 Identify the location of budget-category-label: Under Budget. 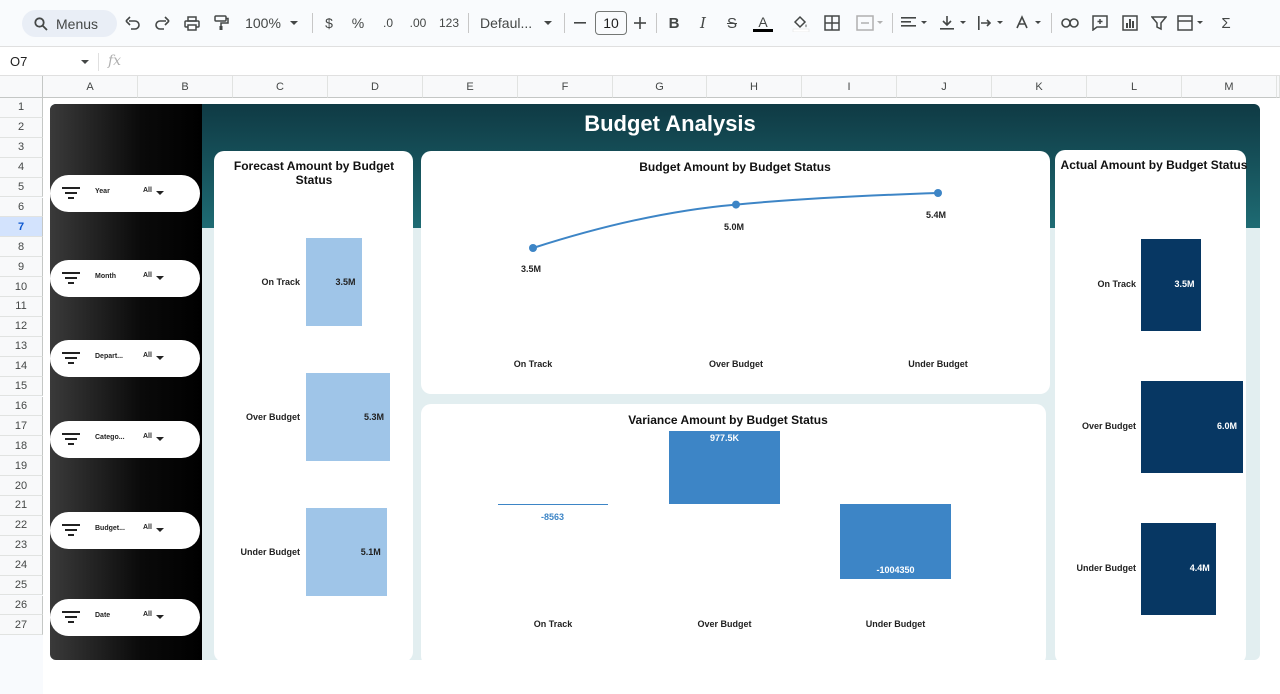
(938, 364).